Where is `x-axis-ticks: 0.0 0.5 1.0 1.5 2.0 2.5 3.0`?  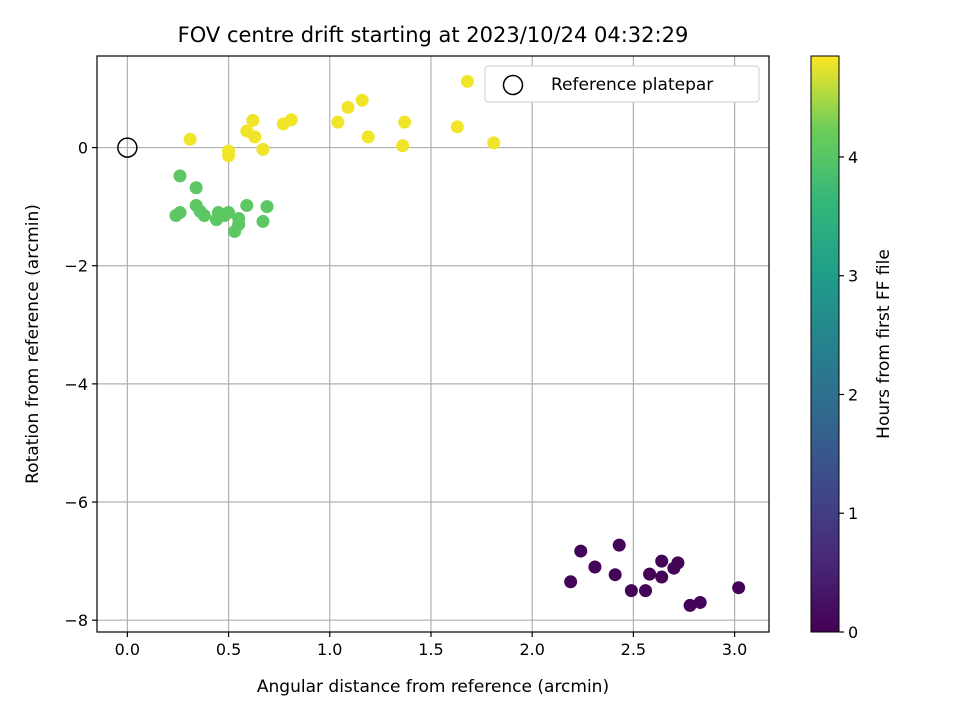
x-axis-ticks: 0.0 0.5 1.0 1.5 2.0 2.5 3.0 is located at coordinates (431, 645).